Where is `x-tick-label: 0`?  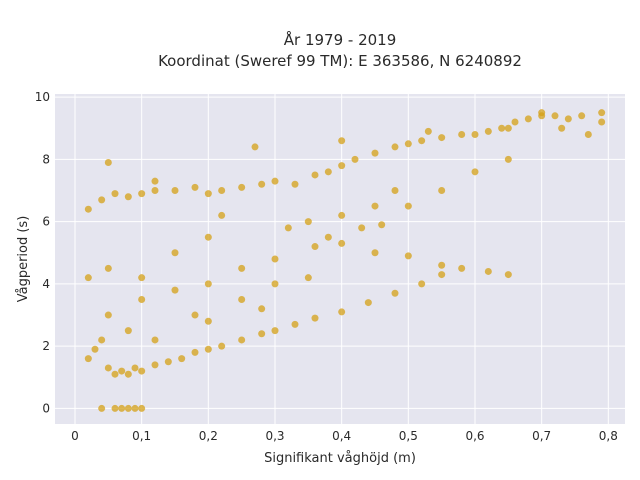
x-tick-label: 0 is located at coordinates (75, 436).